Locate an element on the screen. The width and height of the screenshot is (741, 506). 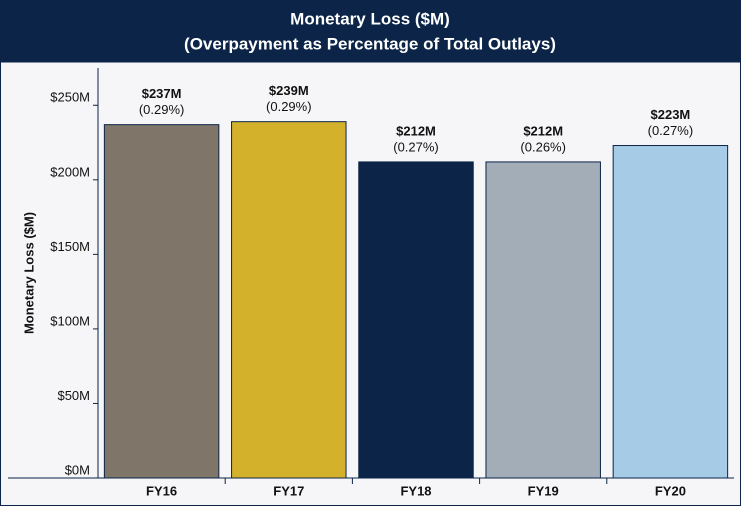
x-tick-label: FY17 is located at coordinates (288, 490).